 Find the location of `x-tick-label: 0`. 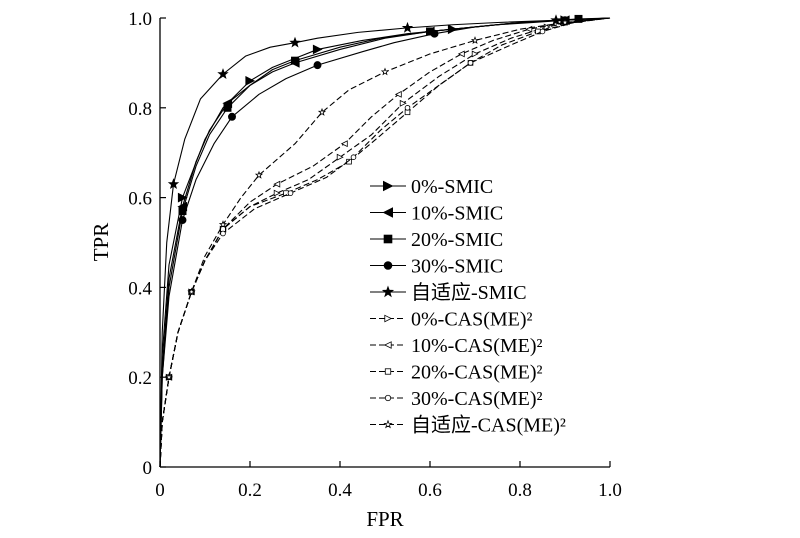

x-tick-label: 0 is located at coordinates (160, 490).